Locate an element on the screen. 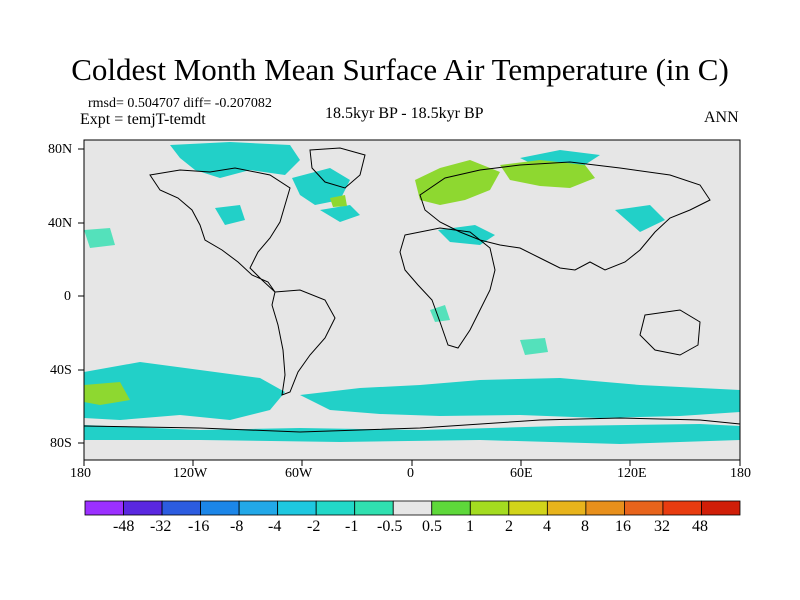 Image resolution: width=800 pixels, height=600 pixels. north-america-coast is located at coordinates (220, 230).